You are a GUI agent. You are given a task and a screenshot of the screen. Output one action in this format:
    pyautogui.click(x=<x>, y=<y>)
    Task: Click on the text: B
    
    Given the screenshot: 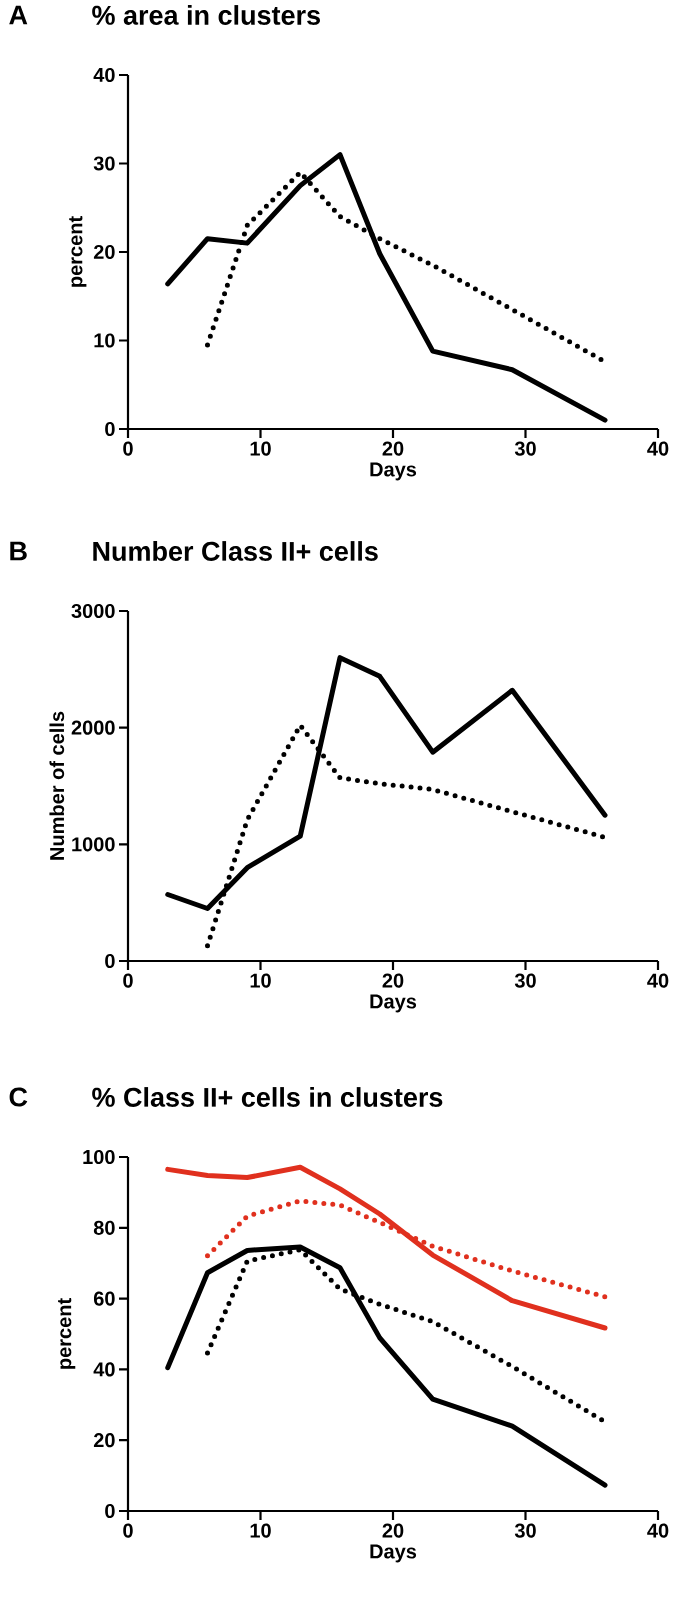 What is the action you would take?
    pyautogui.click(x=18, y=551)
    